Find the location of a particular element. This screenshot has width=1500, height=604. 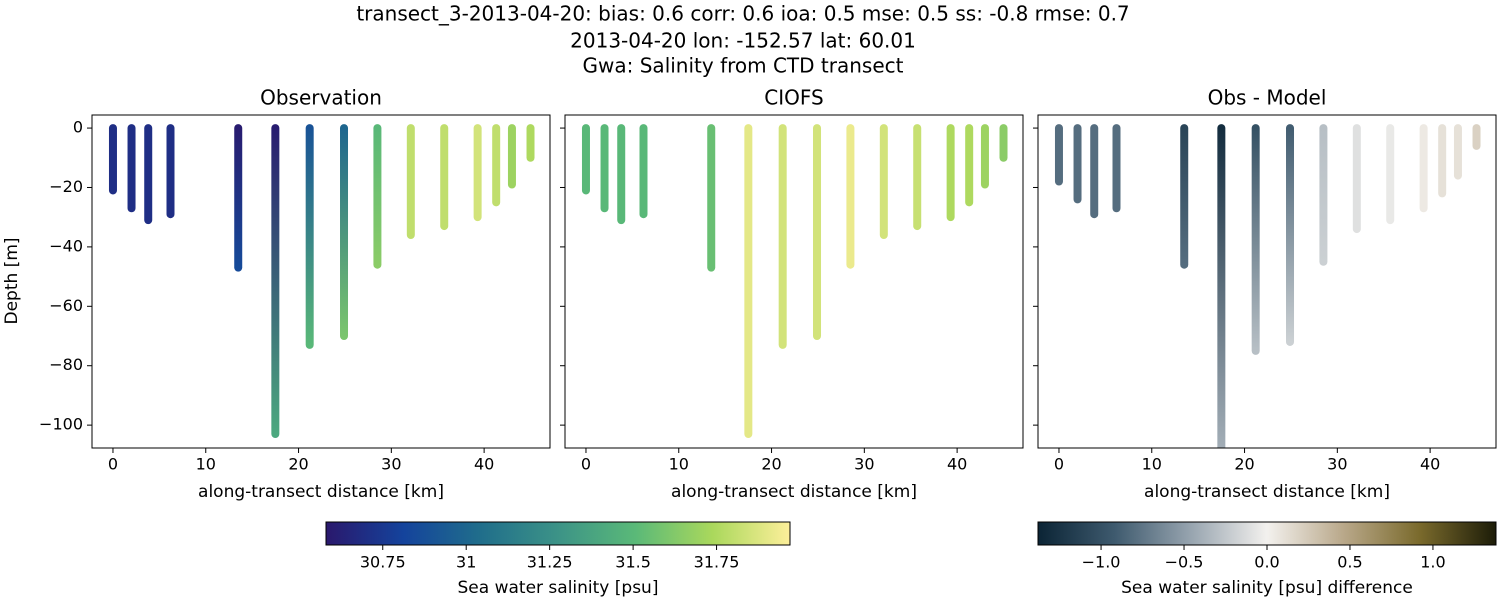

y-tick-label: 0 is located at coordinates (78, 127).